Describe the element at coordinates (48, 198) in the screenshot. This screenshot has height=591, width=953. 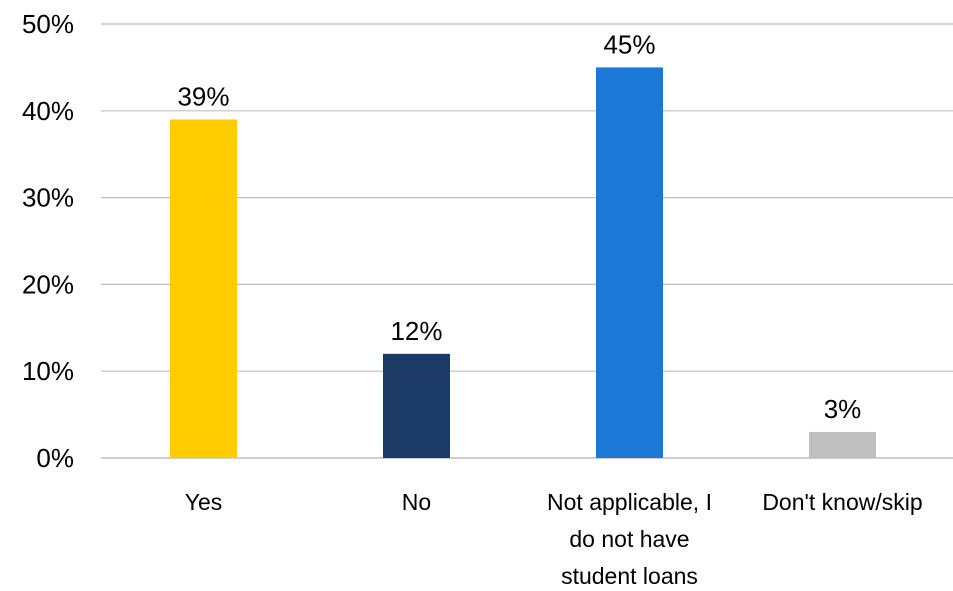
I see `y-tick-label: 30%` at that location.